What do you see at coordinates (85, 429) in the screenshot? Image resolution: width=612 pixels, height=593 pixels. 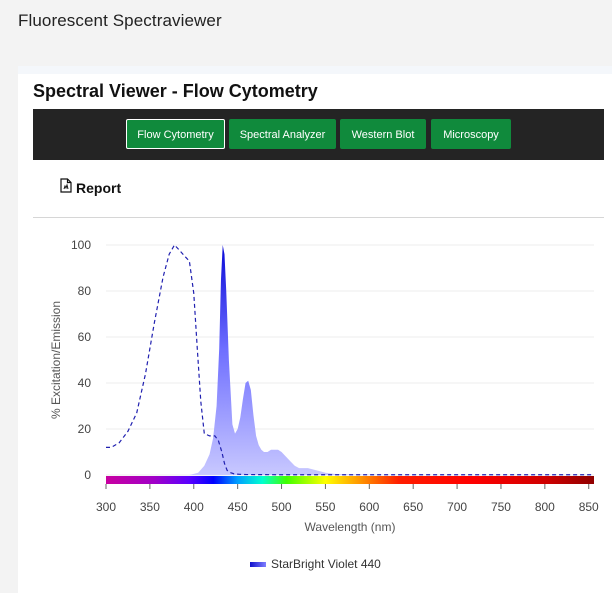 I see `y-tick-label: 20` at bounding box center [85, 429].